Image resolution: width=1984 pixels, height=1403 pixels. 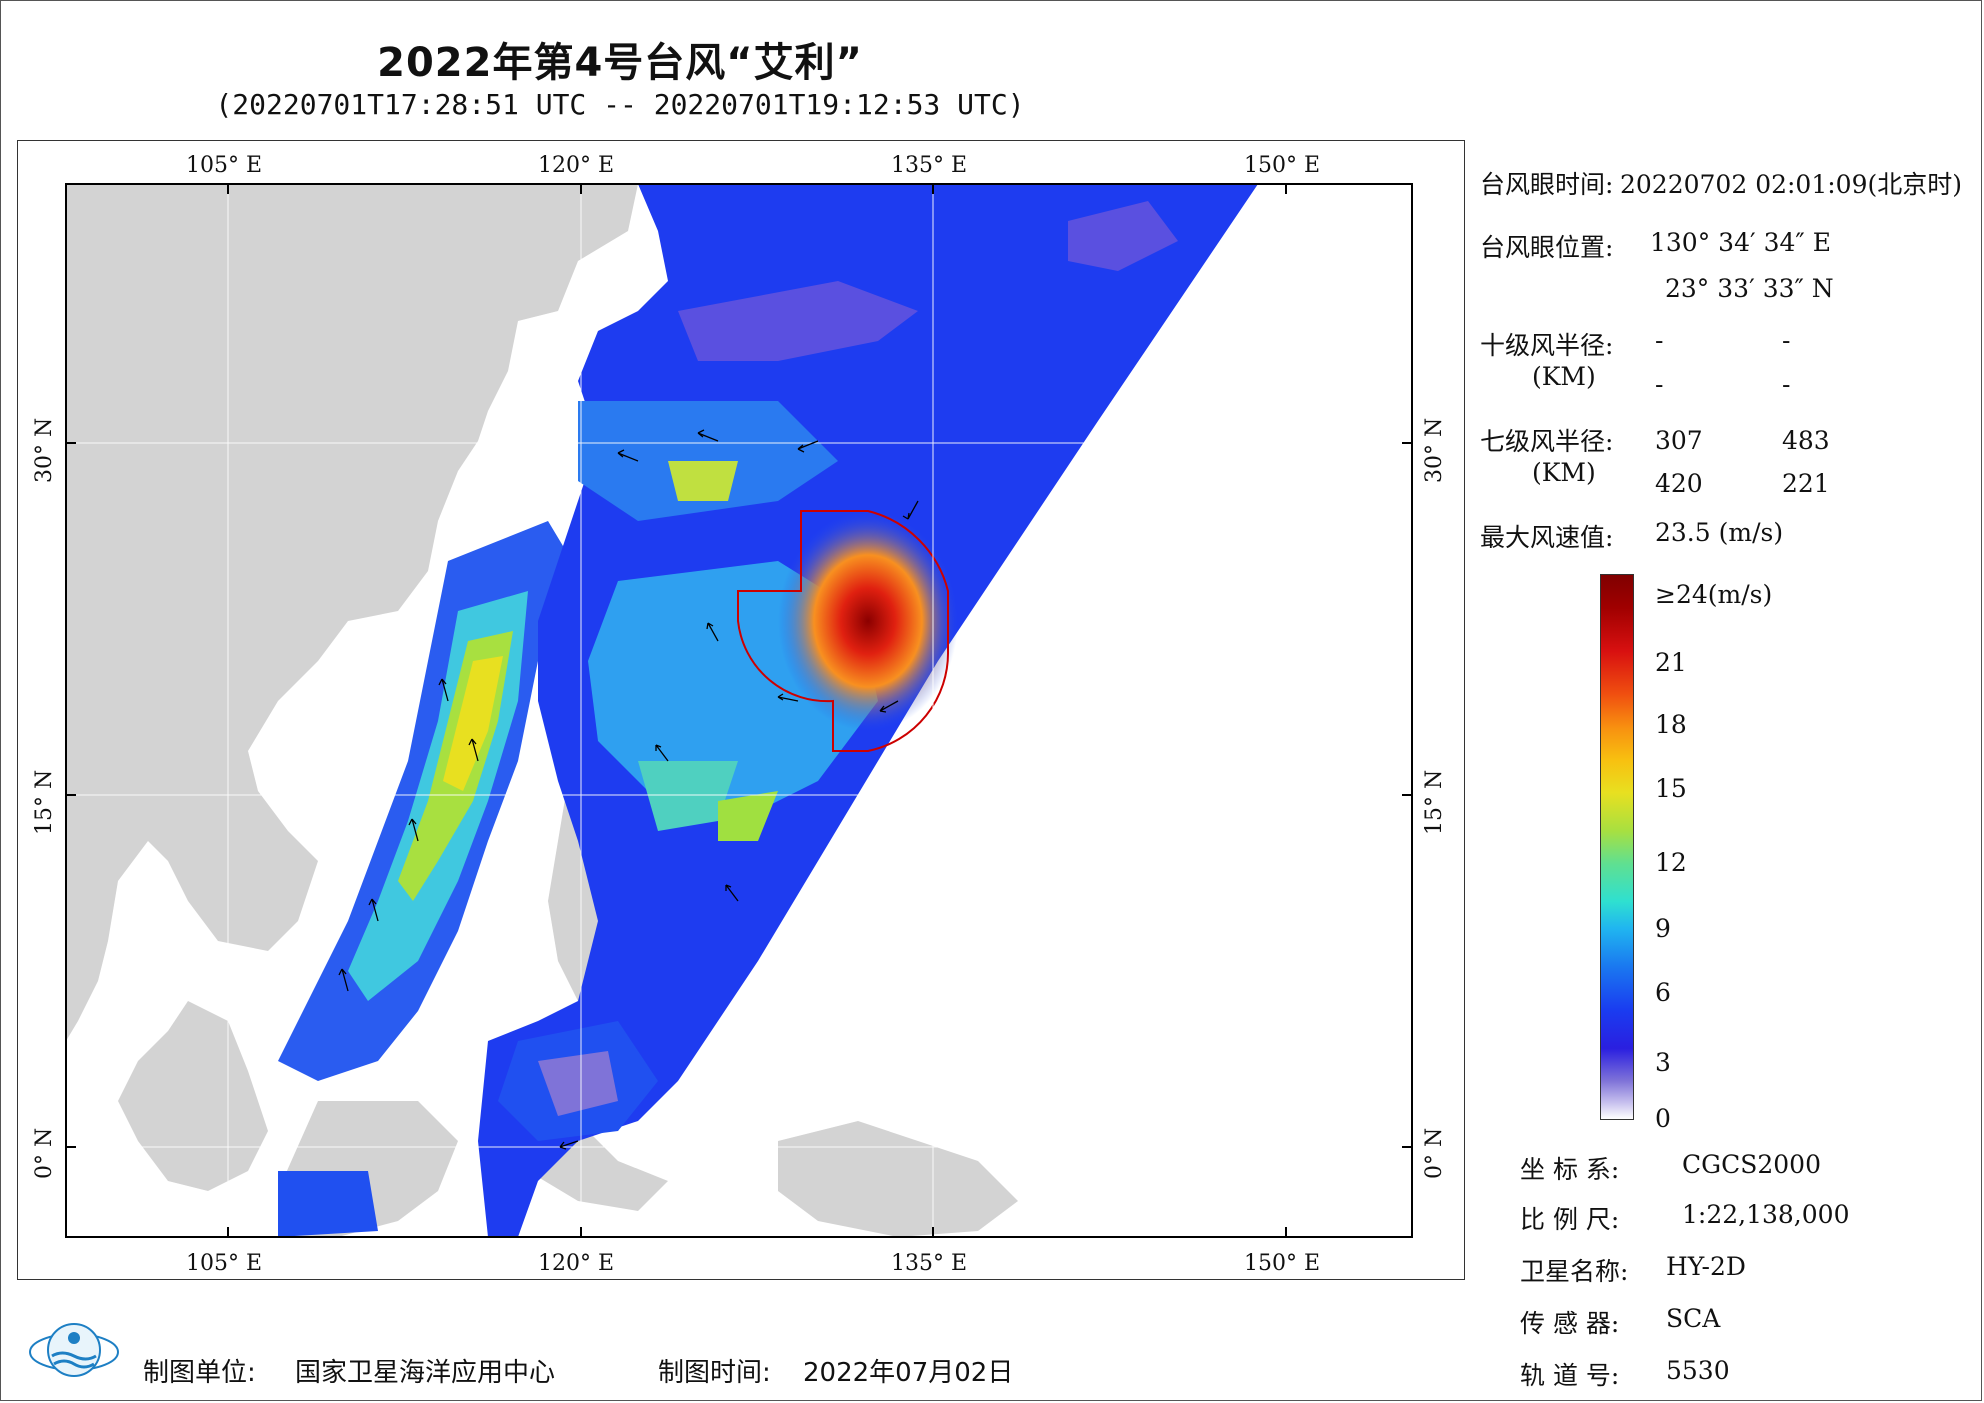 I want to click on sensor-label: 传 感 器:, so click(x=1570, y=1323).